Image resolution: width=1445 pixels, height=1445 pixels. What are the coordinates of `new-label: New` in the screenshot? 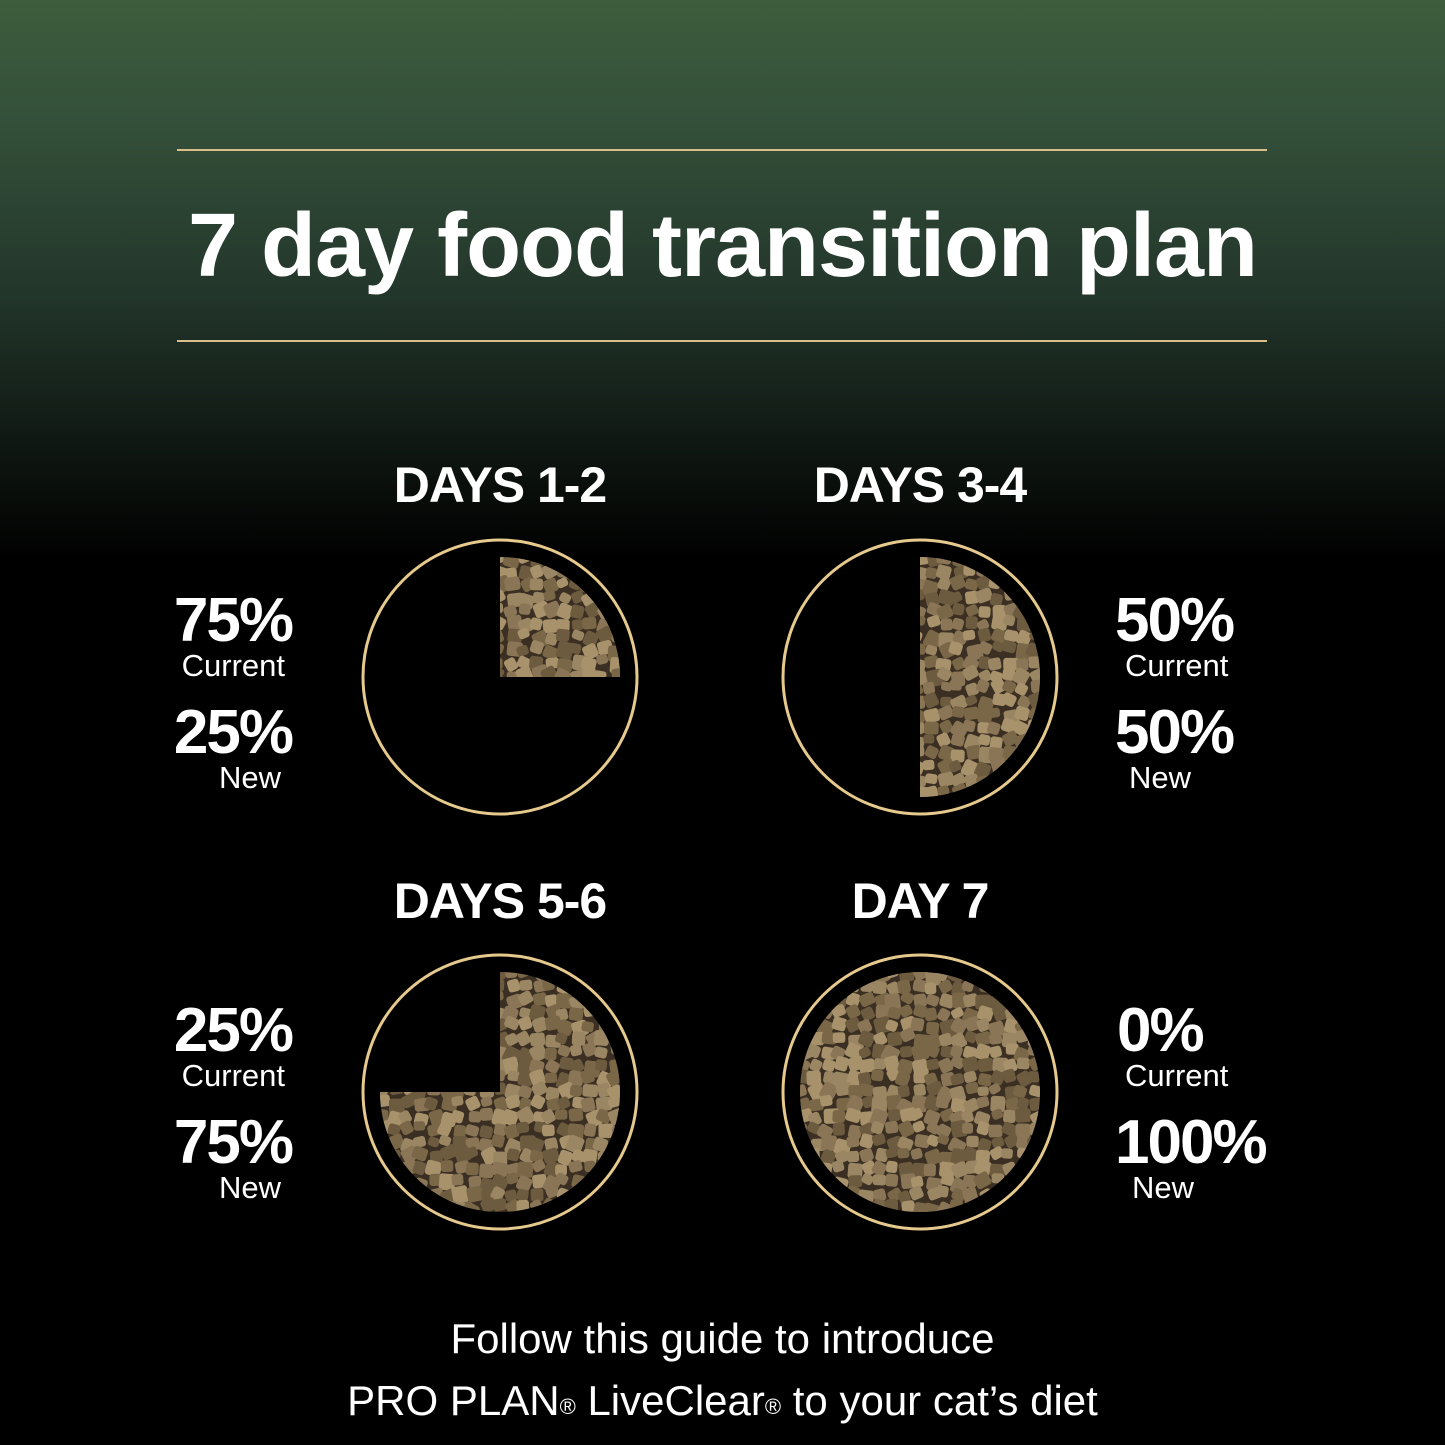 It's located at (249, 777).